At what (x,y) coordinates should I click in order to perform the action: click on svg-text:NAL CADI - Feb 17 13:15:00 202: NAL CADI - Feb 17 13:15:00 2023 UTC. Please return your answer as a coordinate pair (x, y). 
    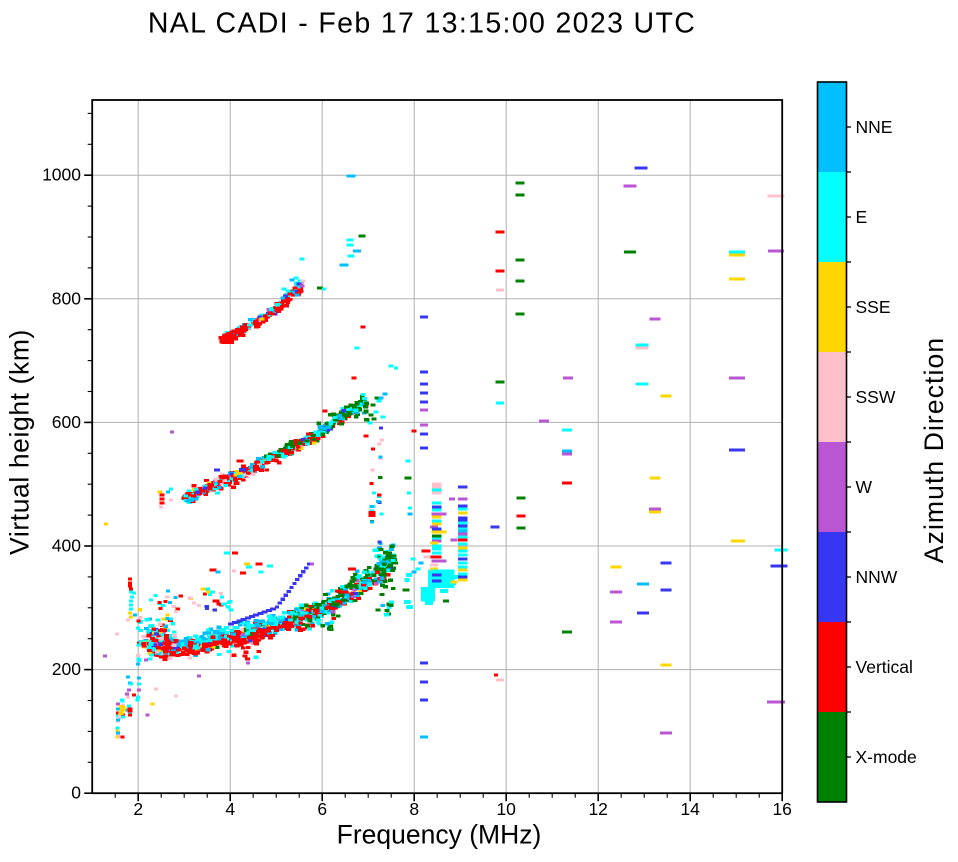
    Looking at the image, I should click on (422, 23).